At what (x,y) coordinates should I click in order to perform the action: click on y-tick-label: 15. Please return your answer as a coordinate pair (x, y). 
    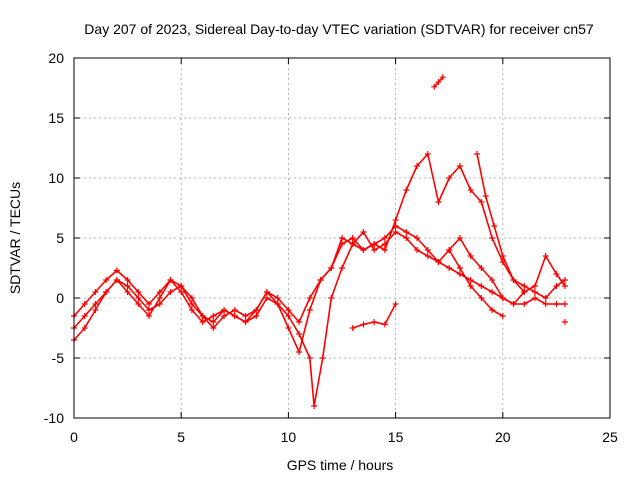
    Looking at the image, I should click on (56, 118).